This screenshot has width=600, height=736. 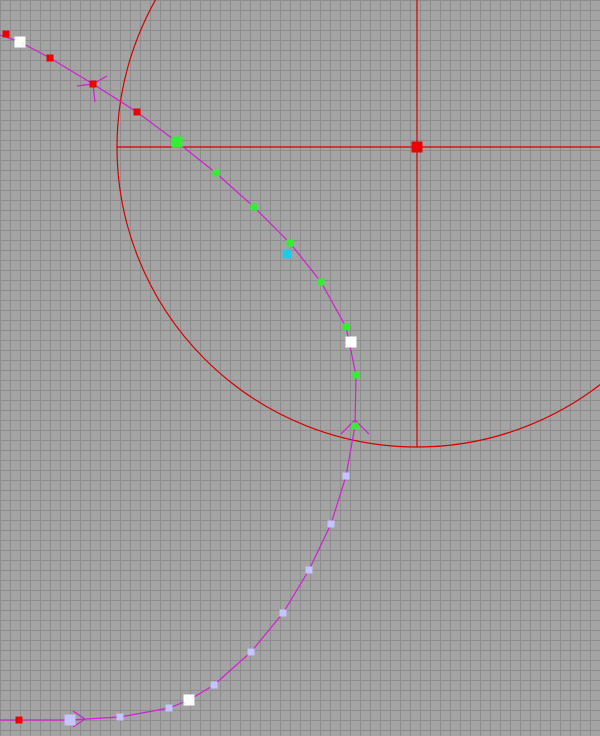 I want to click on circle-center-handle, so click(x=417, y=147).